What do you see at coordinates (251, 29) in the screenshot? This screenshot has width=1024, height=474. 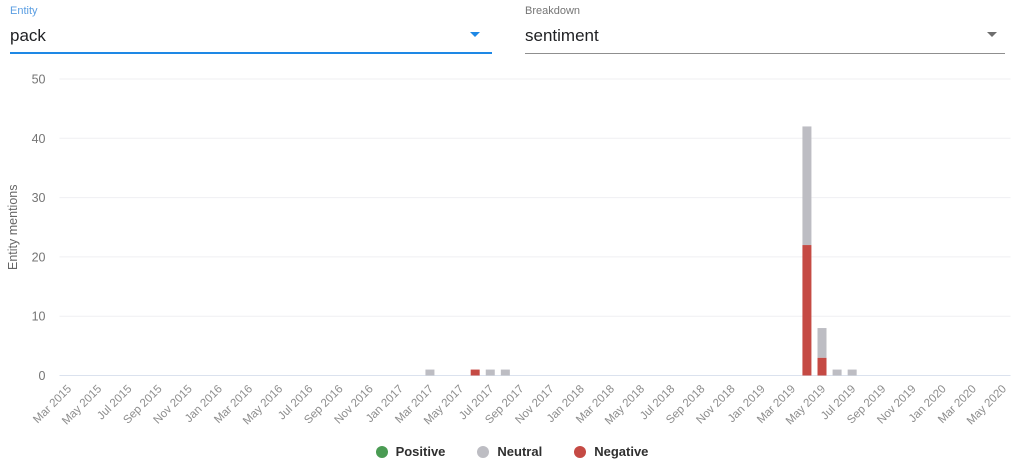 I see `entity-select: Entity pack` at bounding box center [251, 29].